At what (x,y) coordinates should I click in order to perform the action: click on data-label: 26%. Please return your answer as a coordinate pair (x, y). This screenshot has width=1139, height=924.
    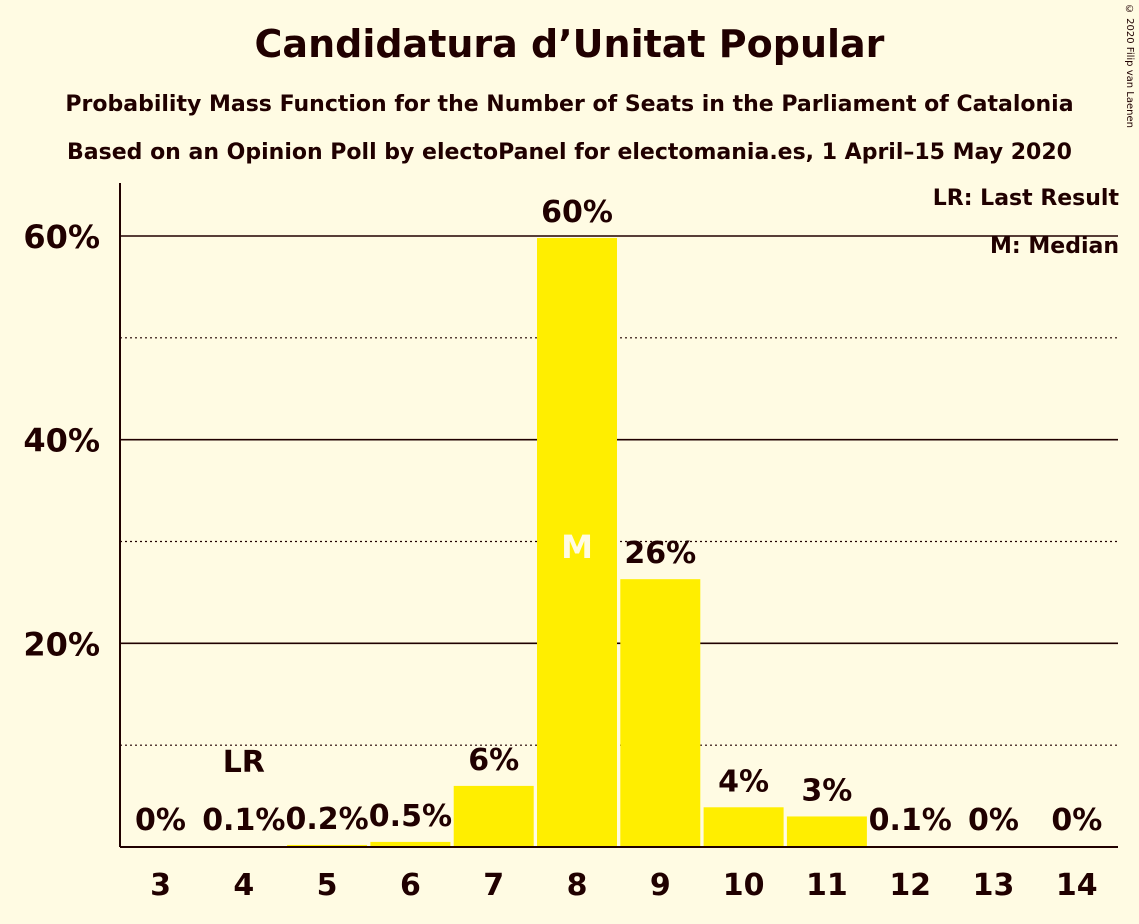
    Looking at the image, I should click on (660, 553).